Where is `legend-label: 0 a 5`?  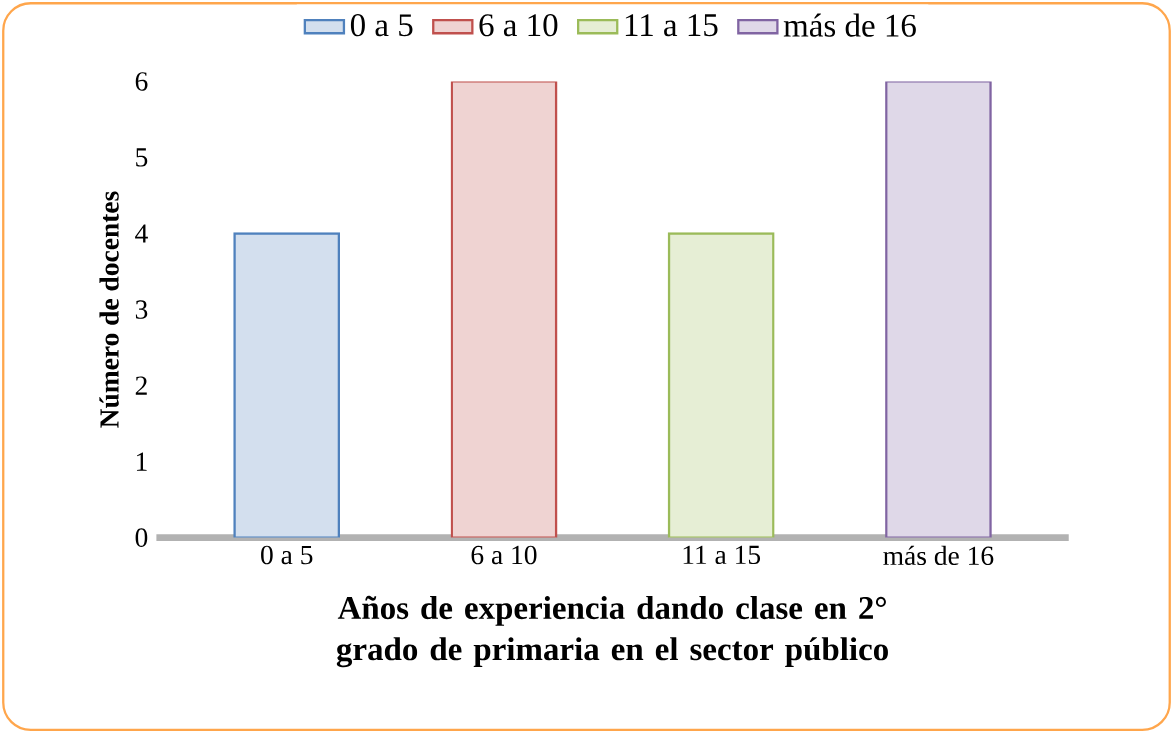 legend-label: 0 a 5 is located at coordinates (381, 25).